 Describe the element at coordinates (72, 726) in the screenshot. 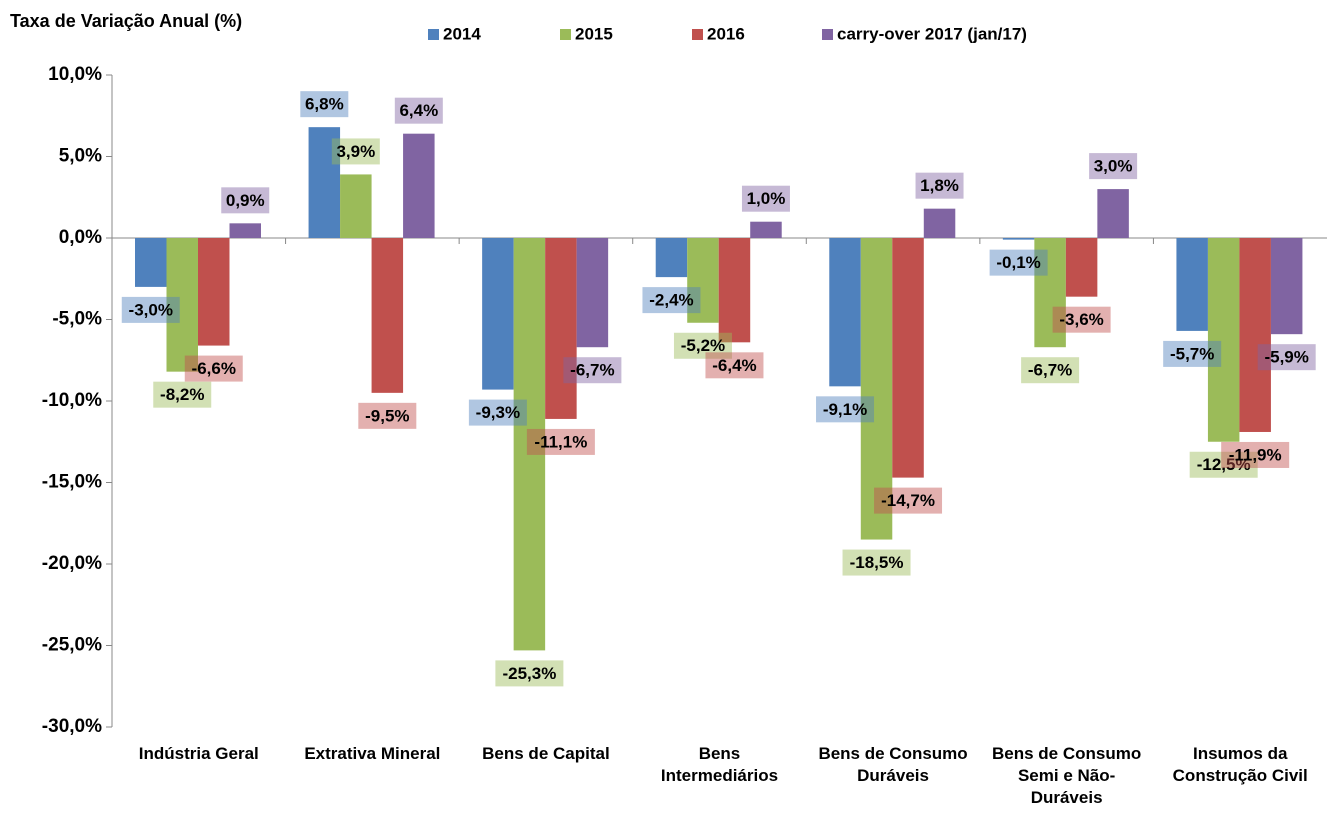

I see `y-tick-label: -30,0%` at that location.